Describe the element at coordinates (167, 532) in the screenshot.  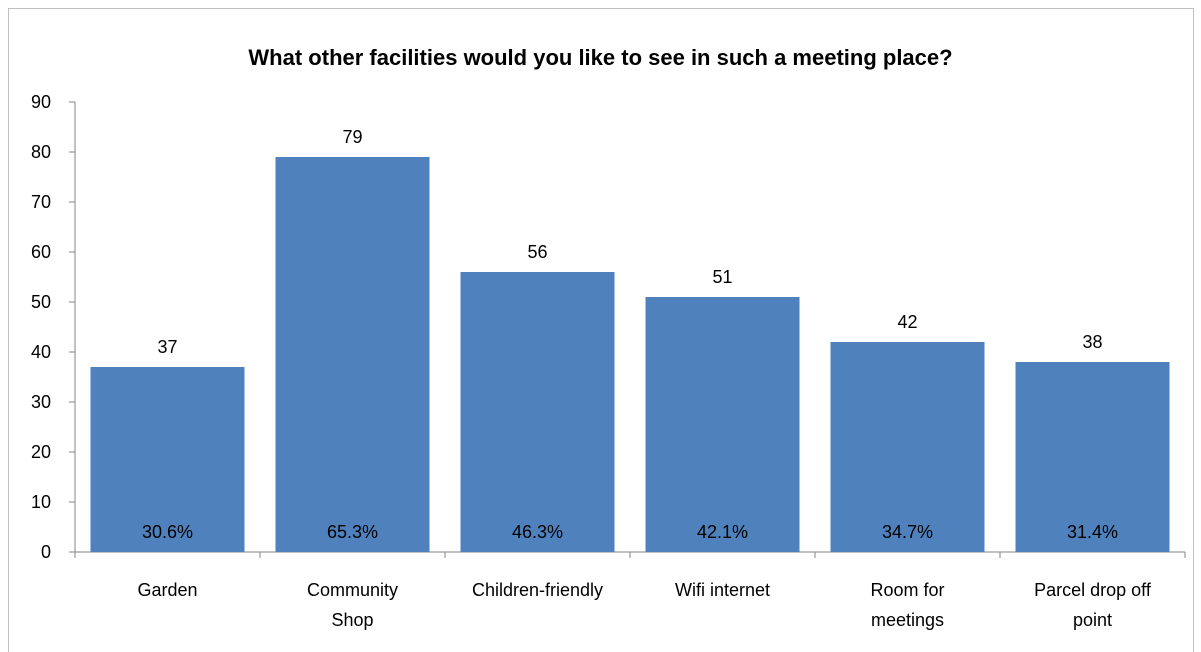
I see `bar-percent-label: 30.6%` at that location.